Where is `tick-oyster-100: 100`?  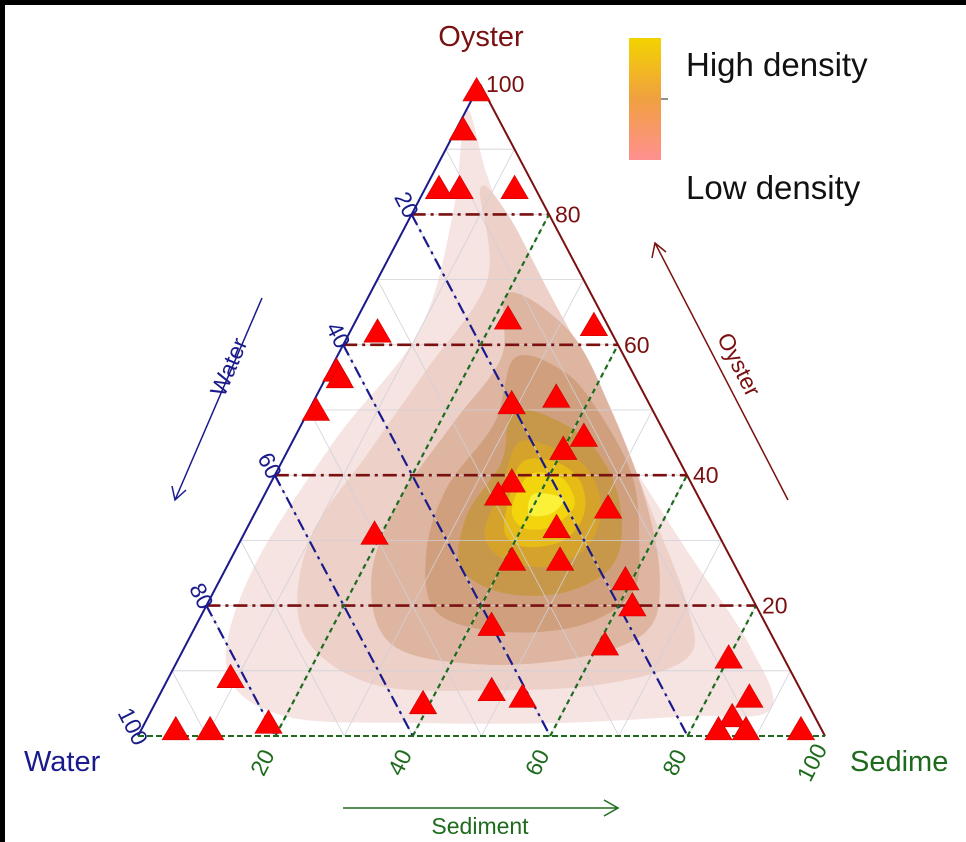
tick-oyster-100: 100 is located at coordinates (505, 84).